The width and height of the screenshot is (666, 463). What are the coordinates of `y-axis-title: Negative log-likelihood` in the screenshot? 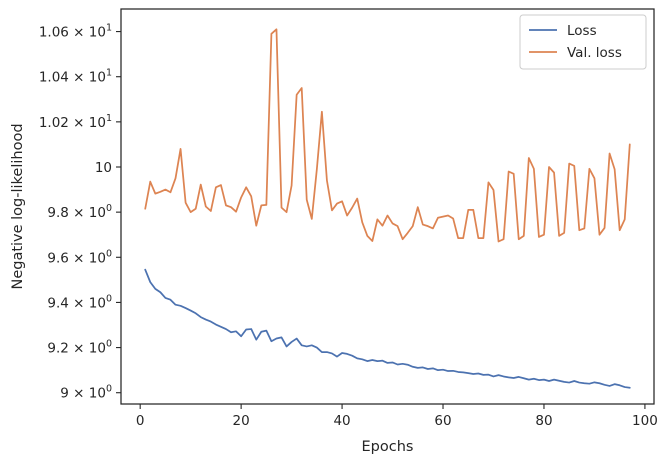 It's located at (18, 206).